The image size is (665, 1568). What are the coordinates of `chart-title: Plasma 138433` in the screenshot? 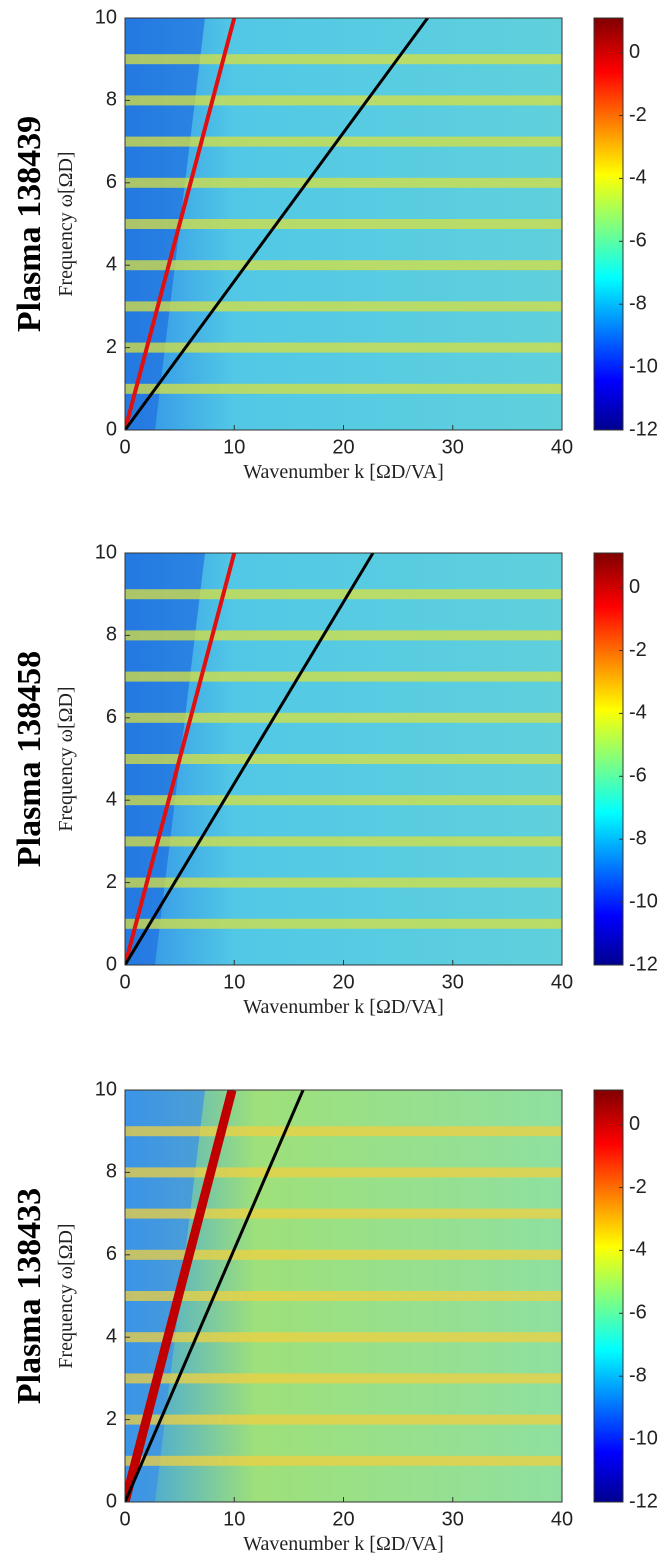 It's located at (29, 1296).